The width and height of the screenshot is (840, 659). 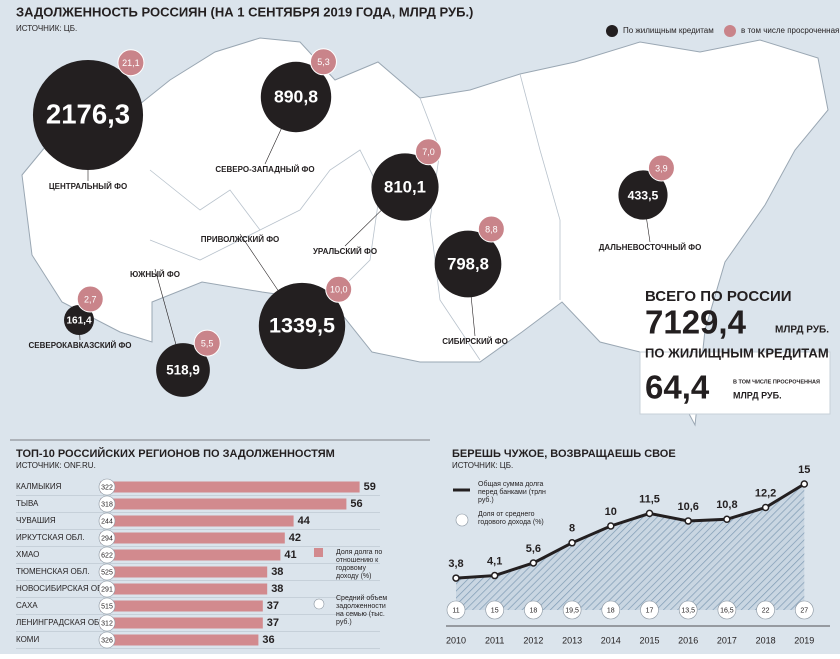 I want to click on total-unit: МЛРД РУБ., so click(x=802, y=330).